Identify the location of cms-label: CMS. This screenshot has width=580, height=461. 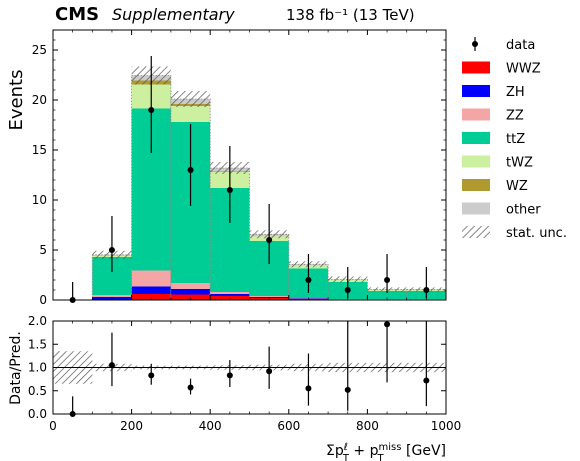
(77, 14).